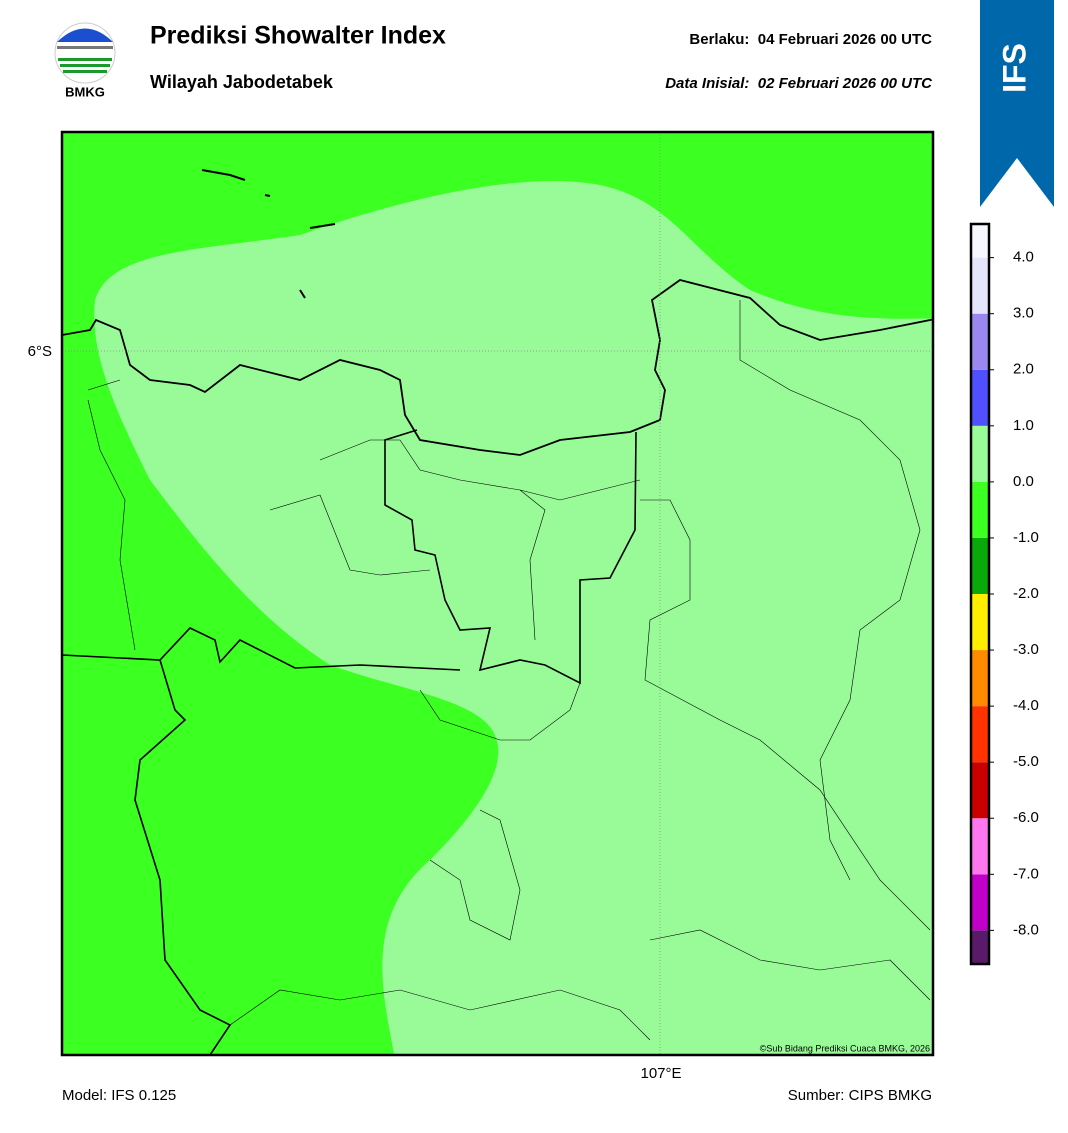  Describe the element at coordinates (799, 83) in the screenshot. I see `init-time: Data Inisial: 02 Februari 2026 00 UTC` at that location.